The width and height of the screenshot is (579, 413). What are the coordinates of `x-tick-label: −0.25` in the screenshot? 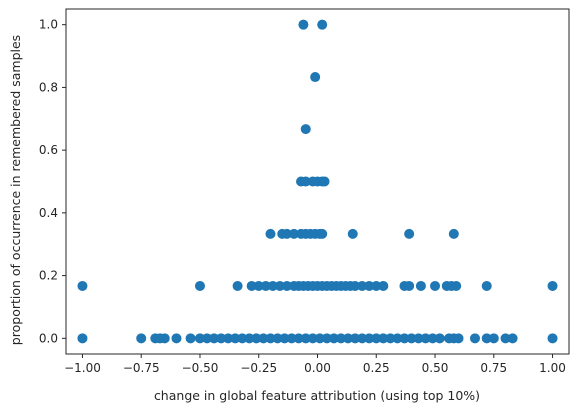 It's located at (258, 368).